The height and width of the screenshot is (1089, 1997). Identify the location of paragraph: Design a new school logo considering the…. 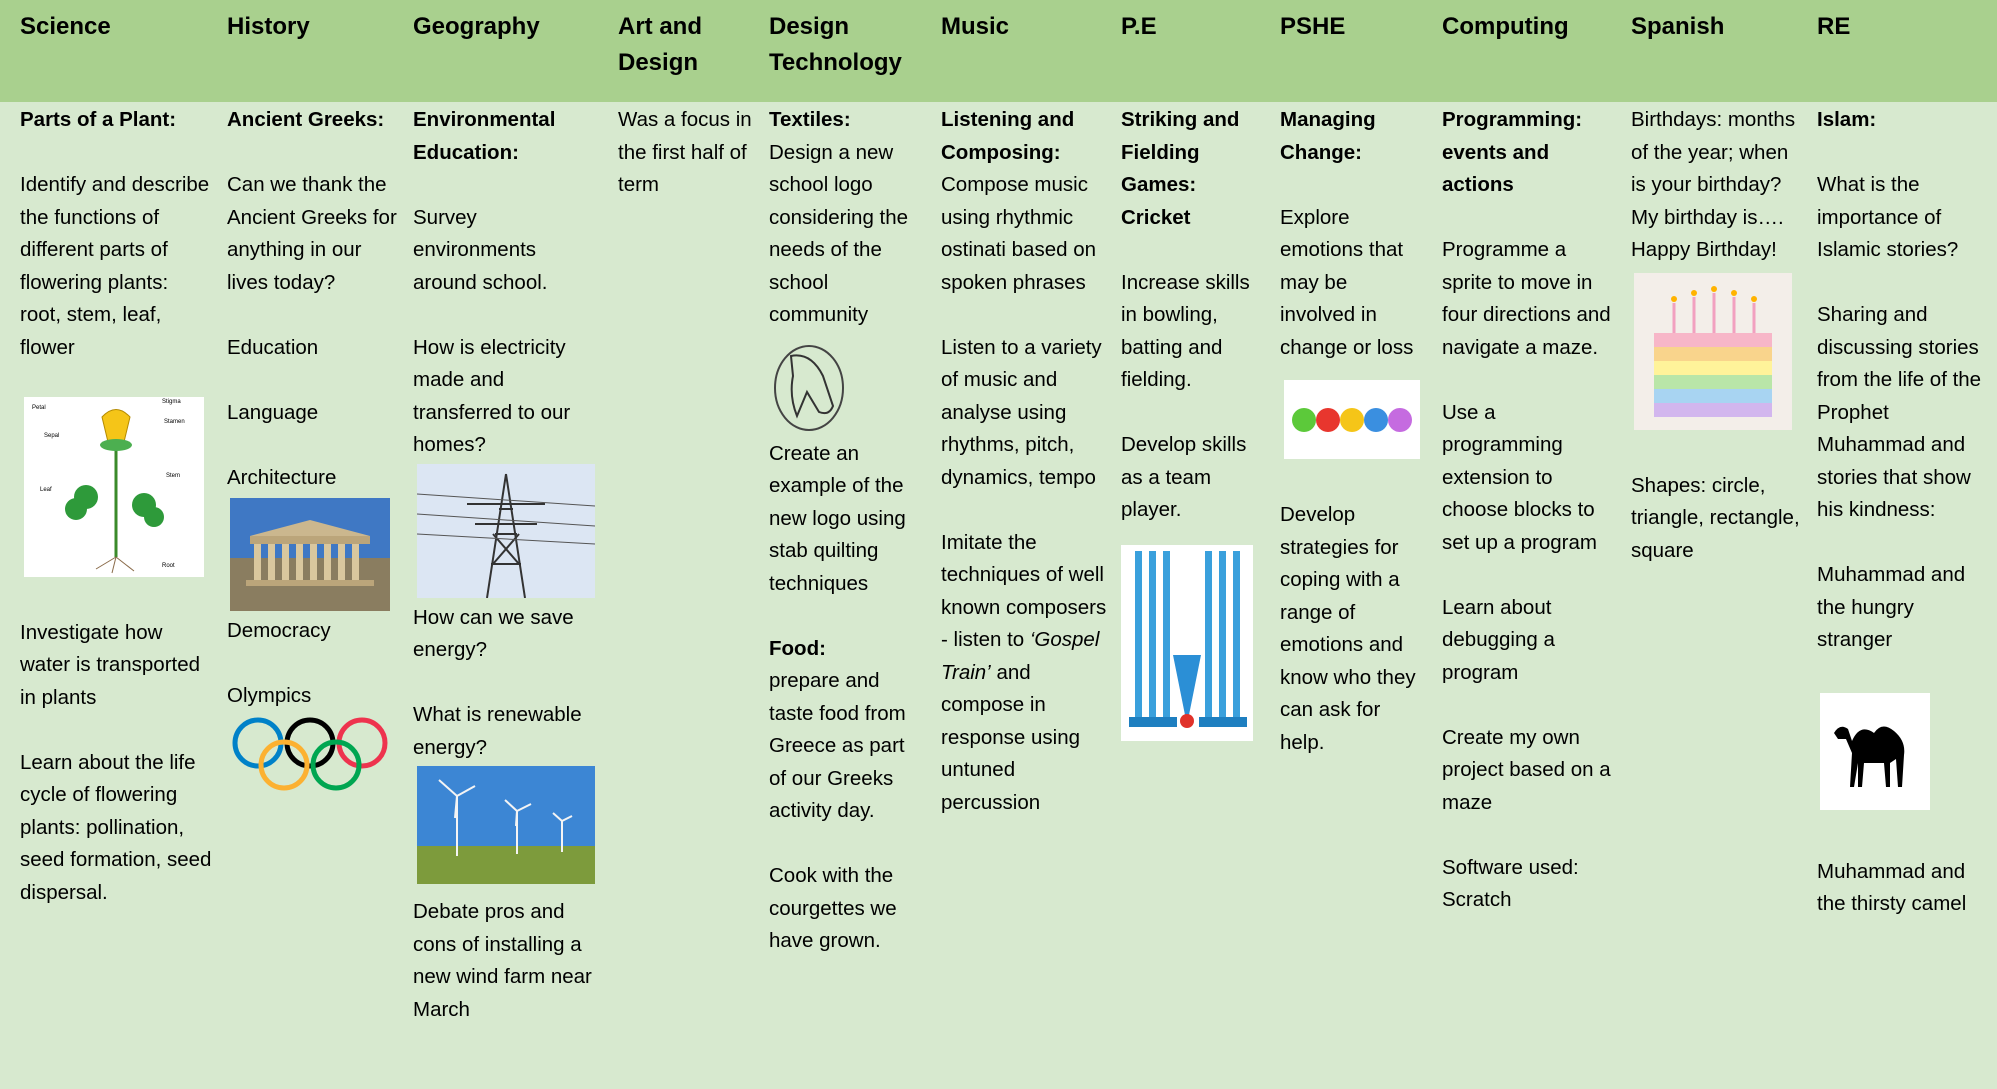
(839, 233).